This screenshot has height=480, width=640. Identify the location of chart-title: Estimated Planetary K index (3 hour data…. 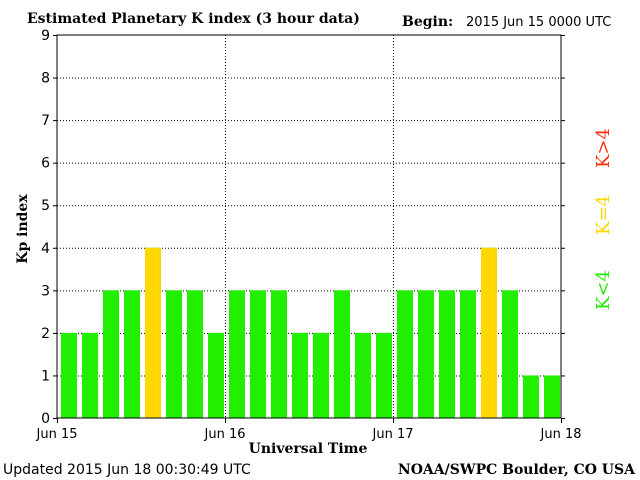
(193, 19).